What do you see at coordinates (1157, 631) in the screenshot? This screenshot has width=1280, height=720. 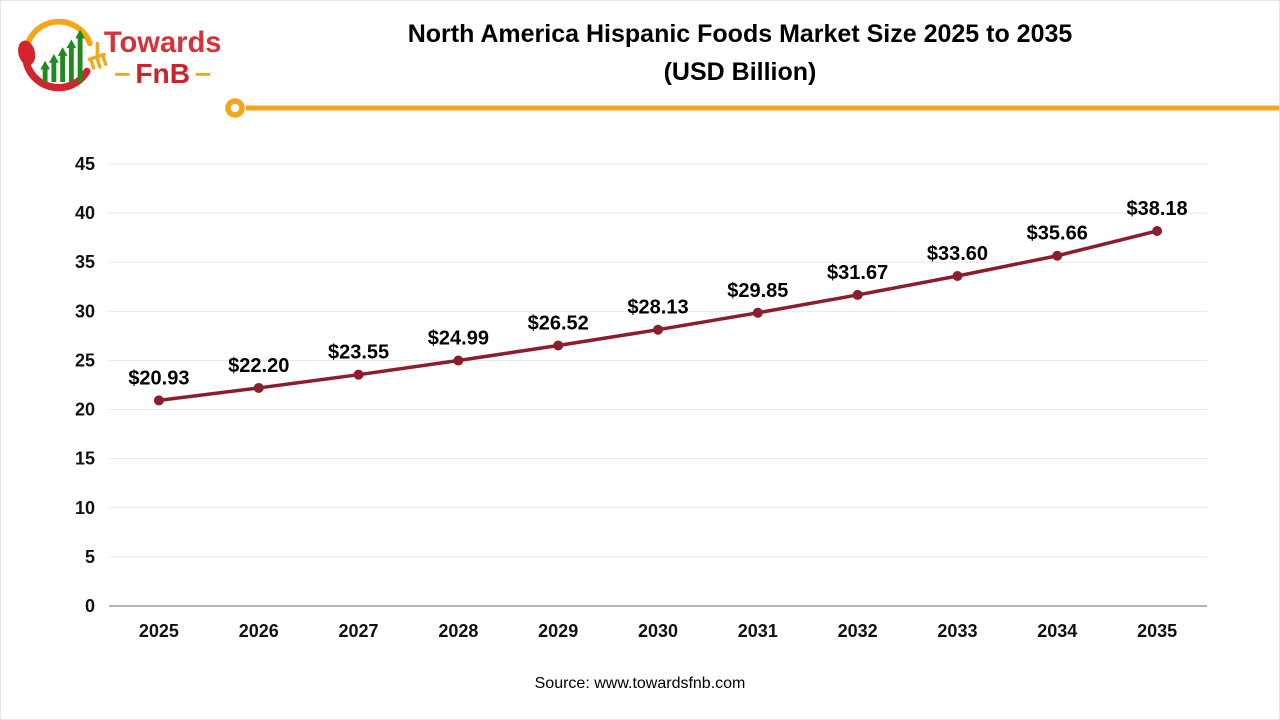 I see `x-tick-label: 2035` at bounding box center [1157, 631].